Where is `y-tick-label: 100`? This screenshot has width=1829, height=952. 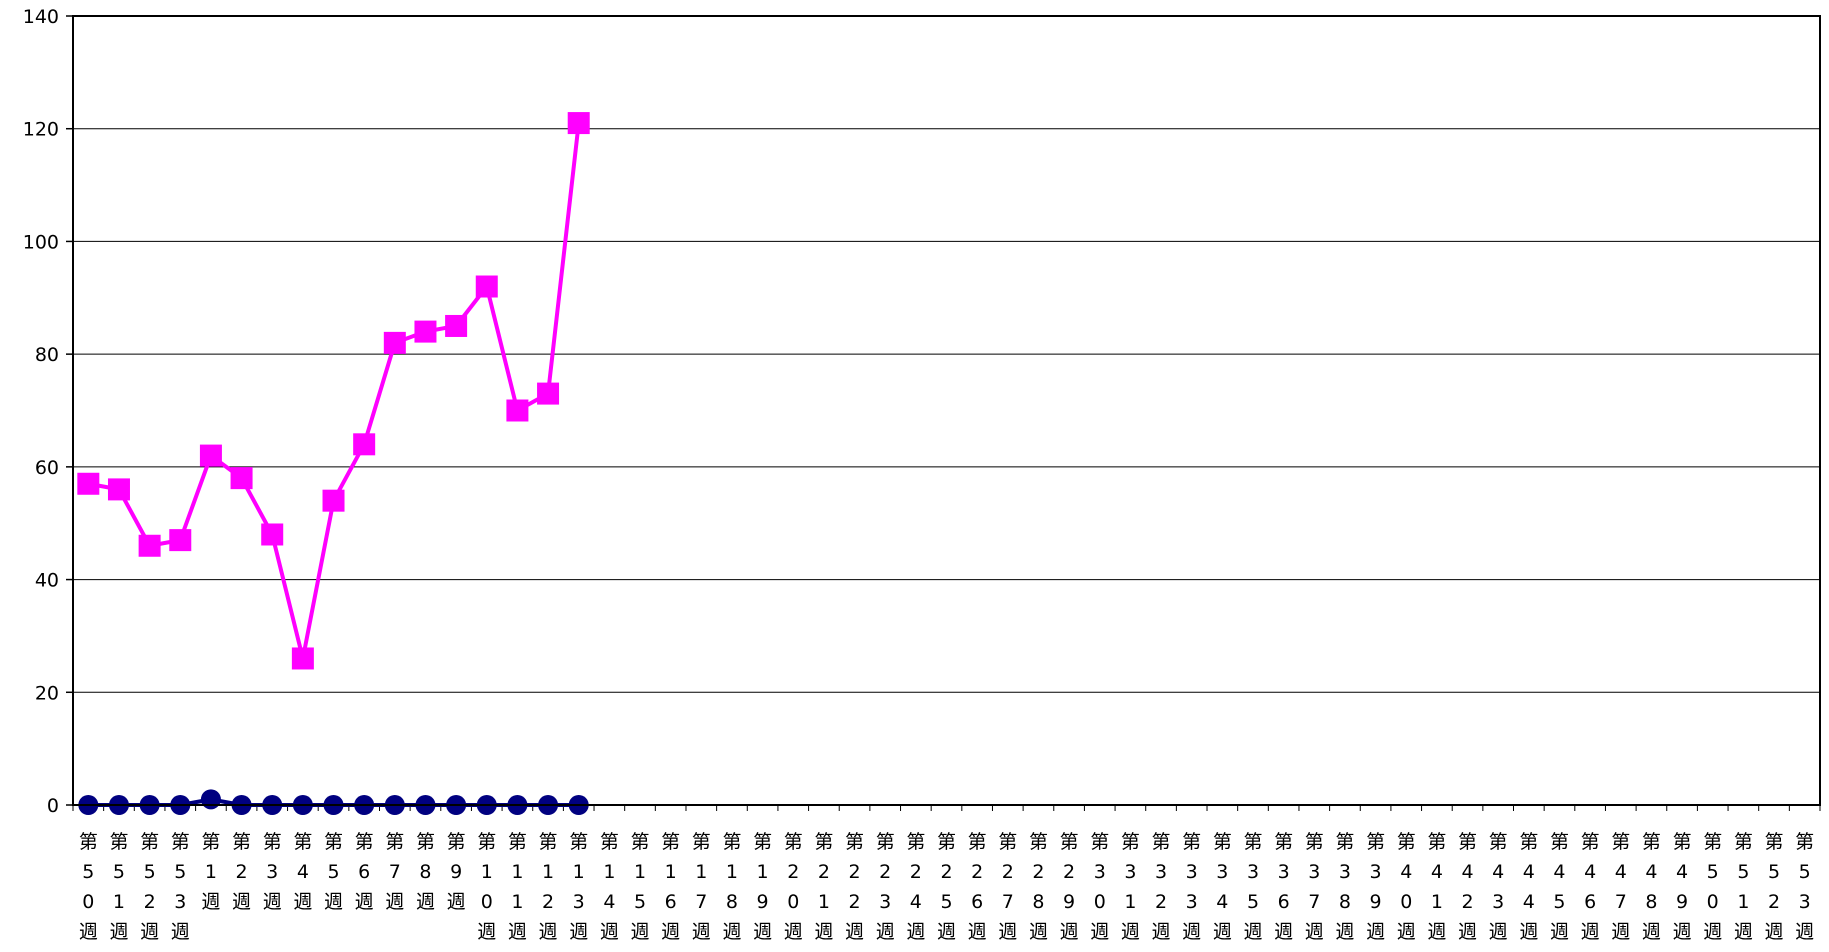 y-tick-label: 100 is located at coordinates (41, 242).